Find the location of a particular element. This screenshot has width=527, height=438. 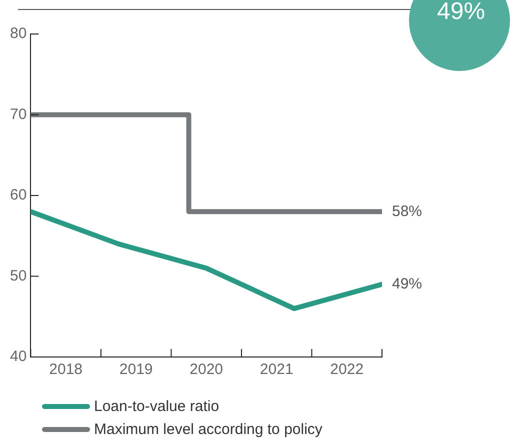

y-tick-label: 50 is located at coordinates (18, 275).